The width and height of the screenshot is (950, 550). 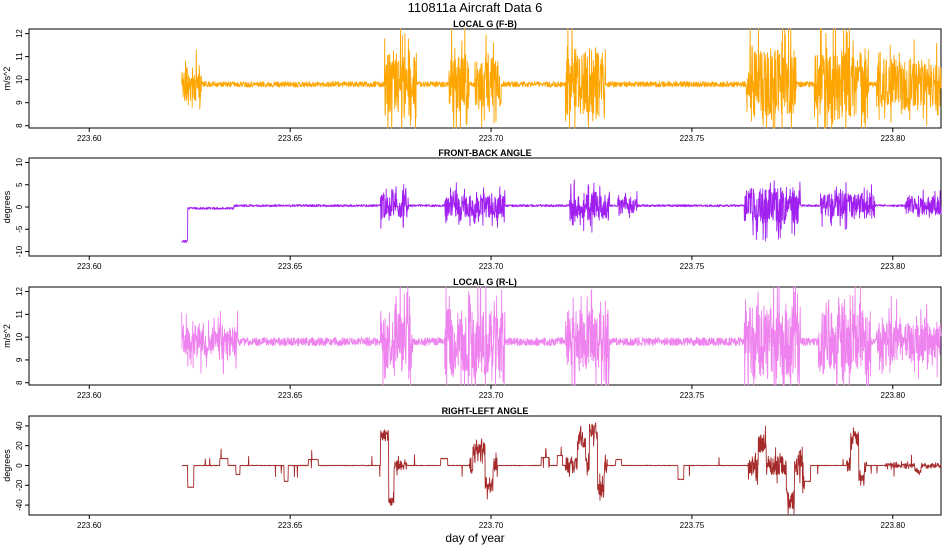 I want to click on x-tick-label-1-3: 223.75, so click(x=692, y=266).